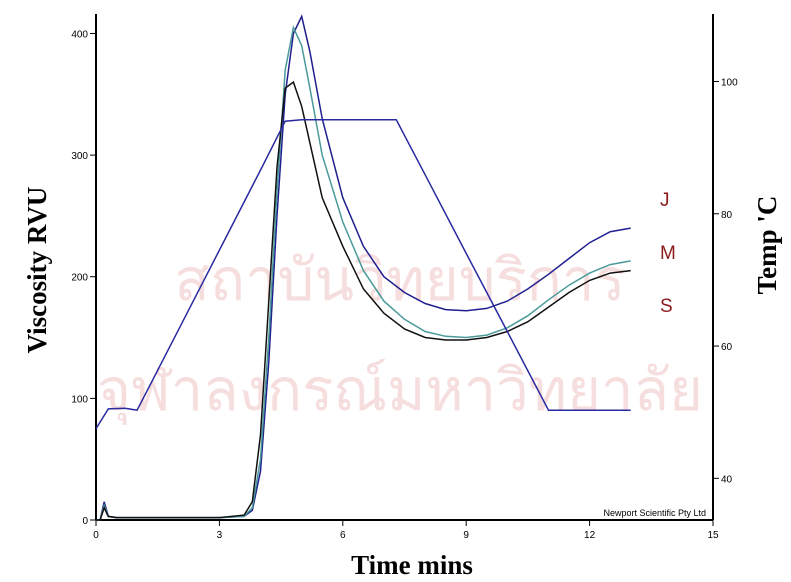  What do you see at coordinates (220, 535) in the screenshot?
I see `x-tick-label: 3` at bounding box center [220, 535].